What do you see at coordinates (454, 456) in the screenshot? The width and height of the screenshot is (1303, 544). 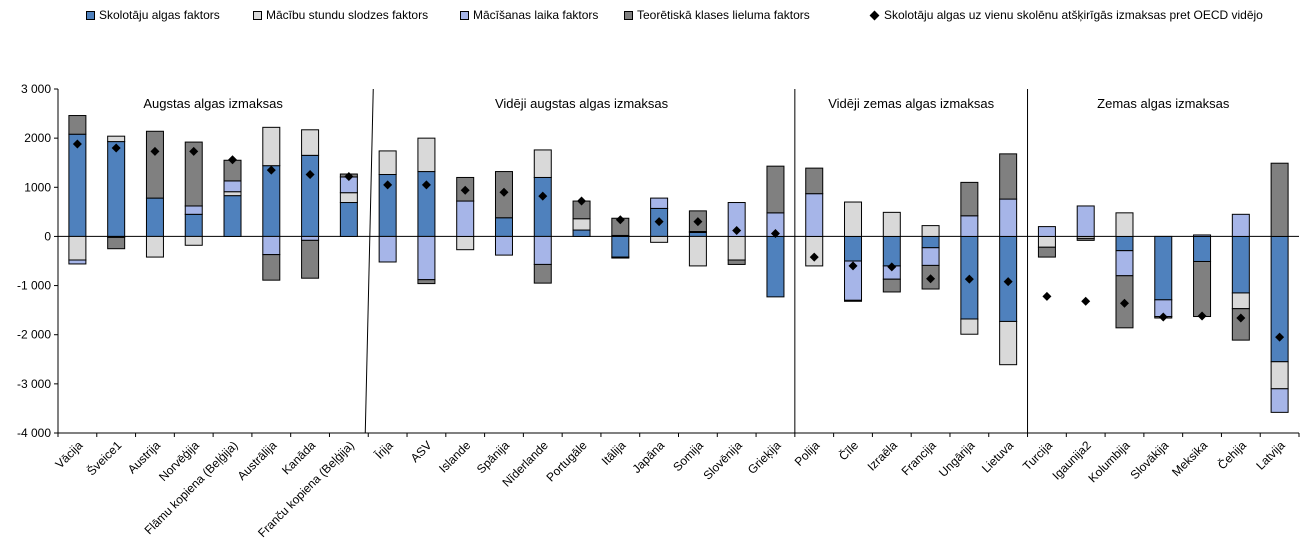 I see `category-label: Islande` at bounding box center [454, 456].